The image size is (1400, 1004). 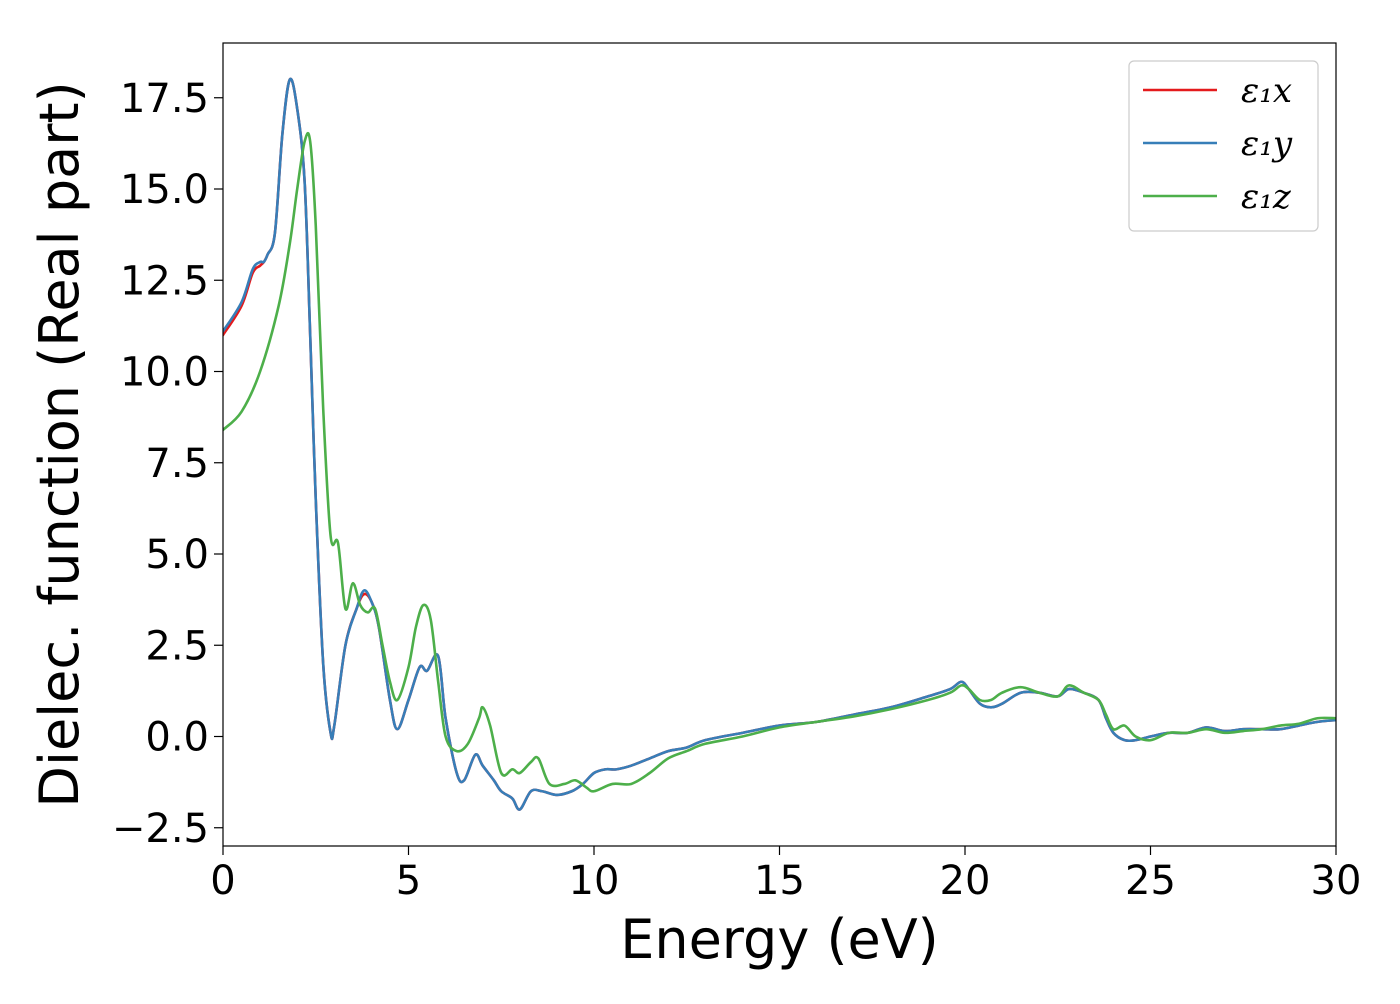 I want to click on x-tick-label: 25, so click(x=1150, y=881).